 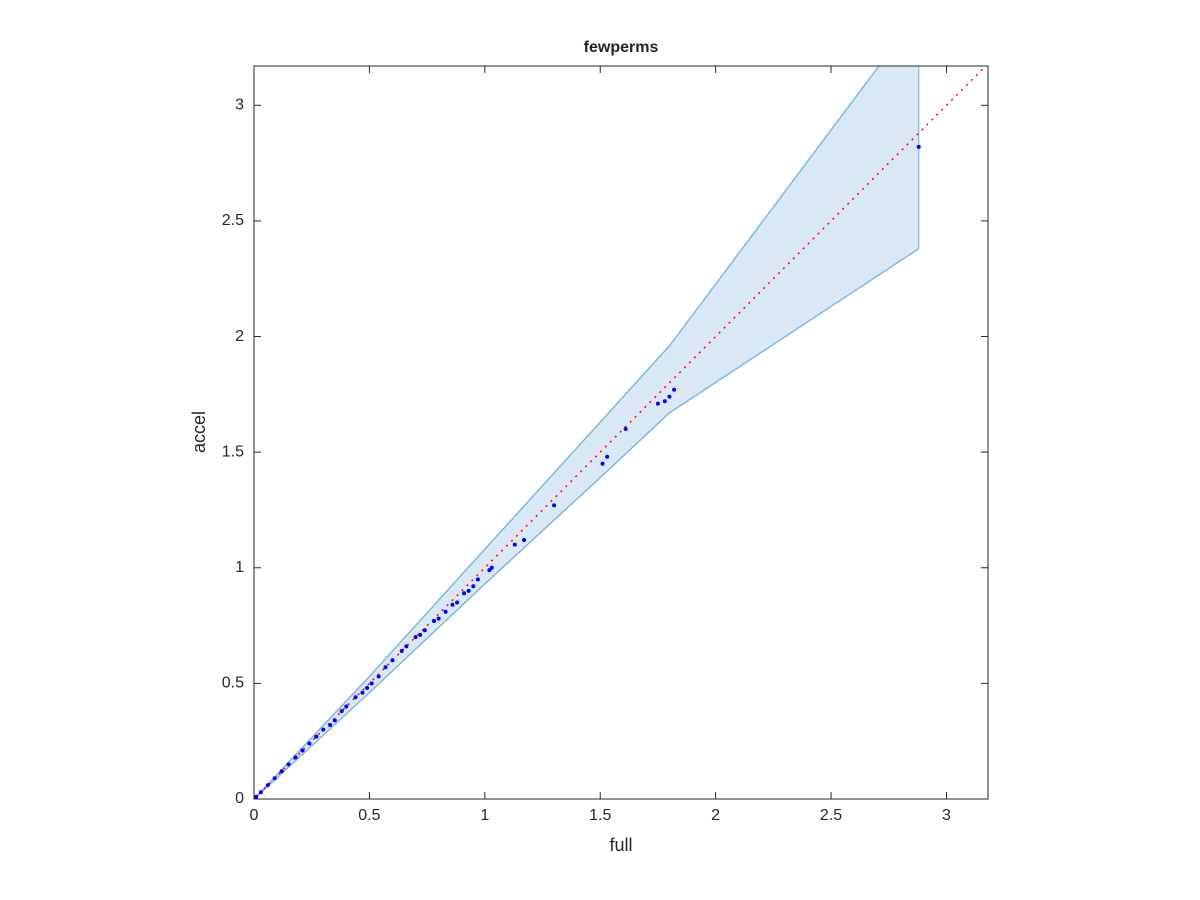 I want to click on y-tick-label: 3, so click(x=239, y=105).